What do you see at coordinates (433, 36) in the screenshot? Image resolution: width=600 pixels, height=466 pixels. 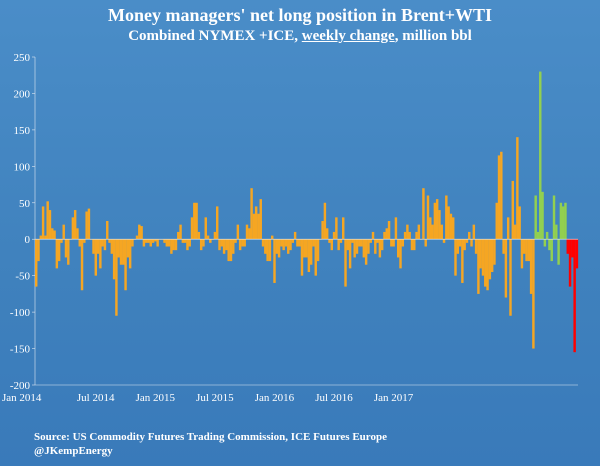 I see `subtitle-post: , million bbl` at bounding box center [433, 36].